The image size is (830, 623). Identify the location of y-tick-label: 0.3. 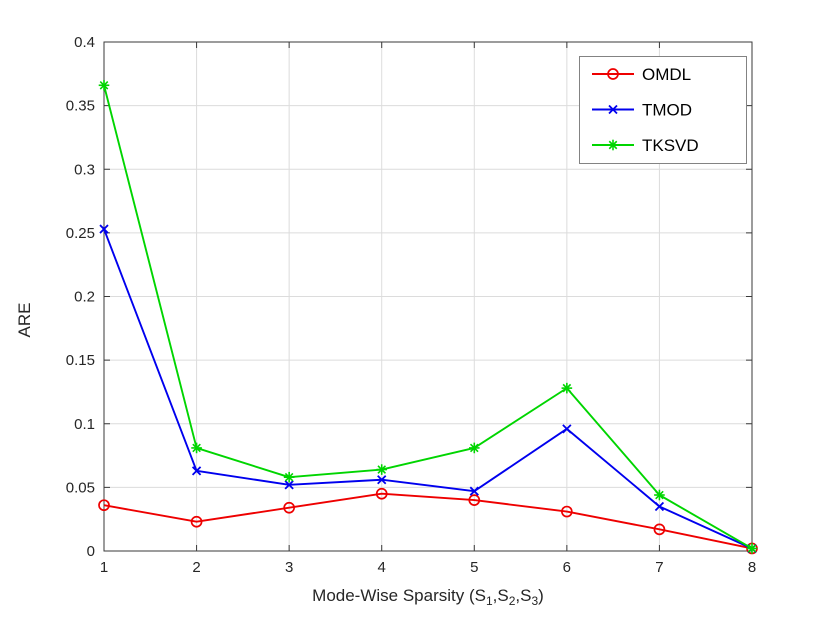
(84, 169).